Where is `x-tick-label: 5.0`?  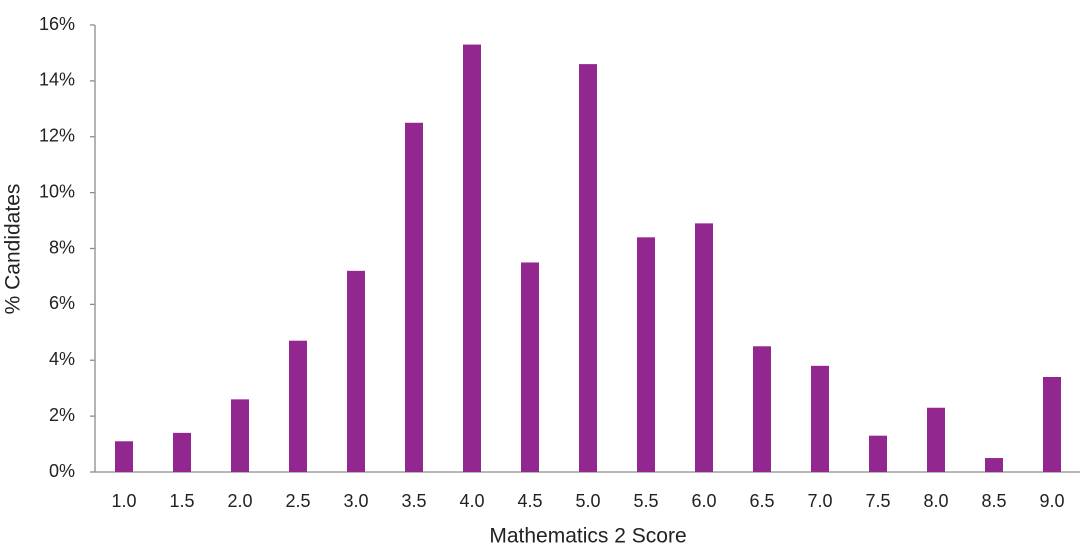
x-tick-label: 5.0 is located at coordinates (587, 501).